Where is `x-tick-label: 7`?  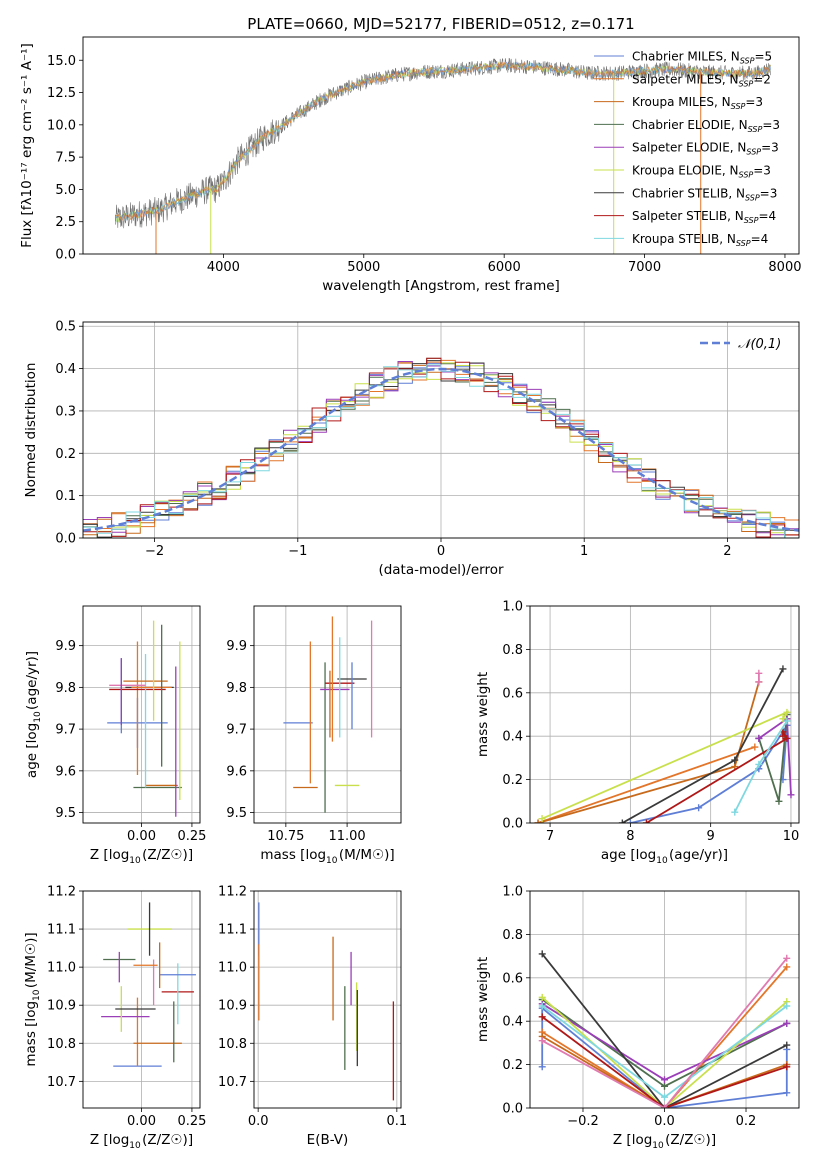
x-tick-label: 7 is located at coordinates (550, 836).